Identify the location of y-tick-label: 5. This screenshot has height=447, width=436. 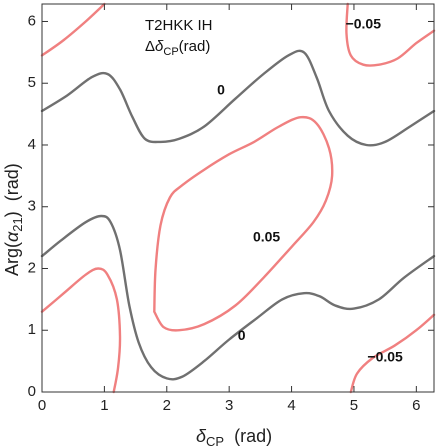
(32, 82).